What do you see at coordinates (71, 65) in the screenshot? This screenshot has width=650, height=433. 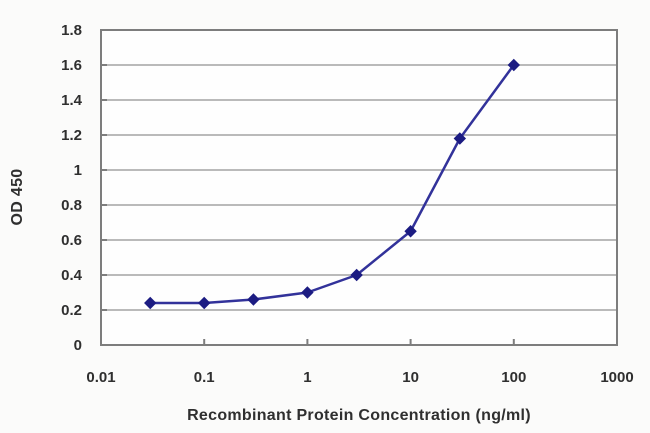 I see `y-tick-label: 1.6` at bounding box center [71, 65].